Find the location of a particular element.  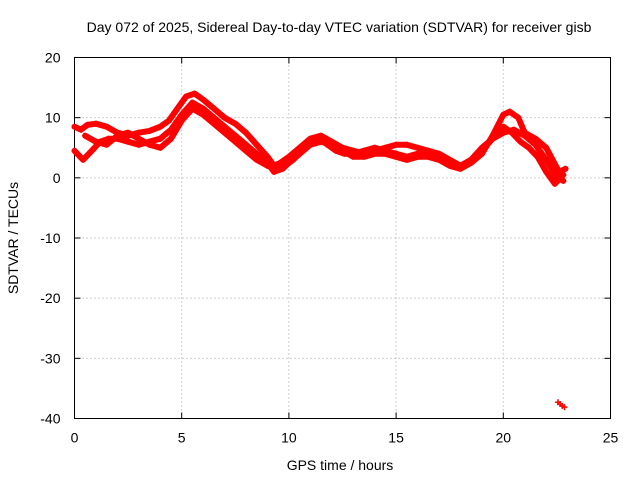

x-tick-label: 25 is located at coordinates (611, 438).